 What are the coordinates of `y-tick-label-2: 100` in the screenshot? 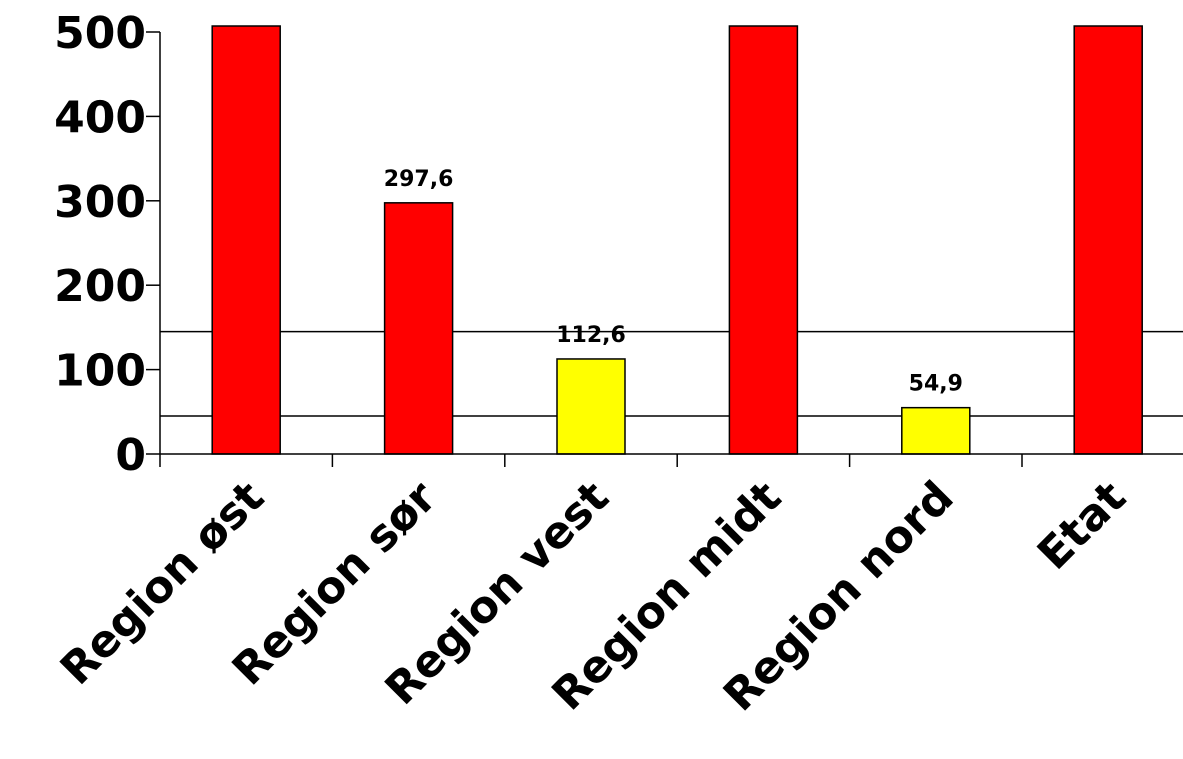 It's located at (100, 371).